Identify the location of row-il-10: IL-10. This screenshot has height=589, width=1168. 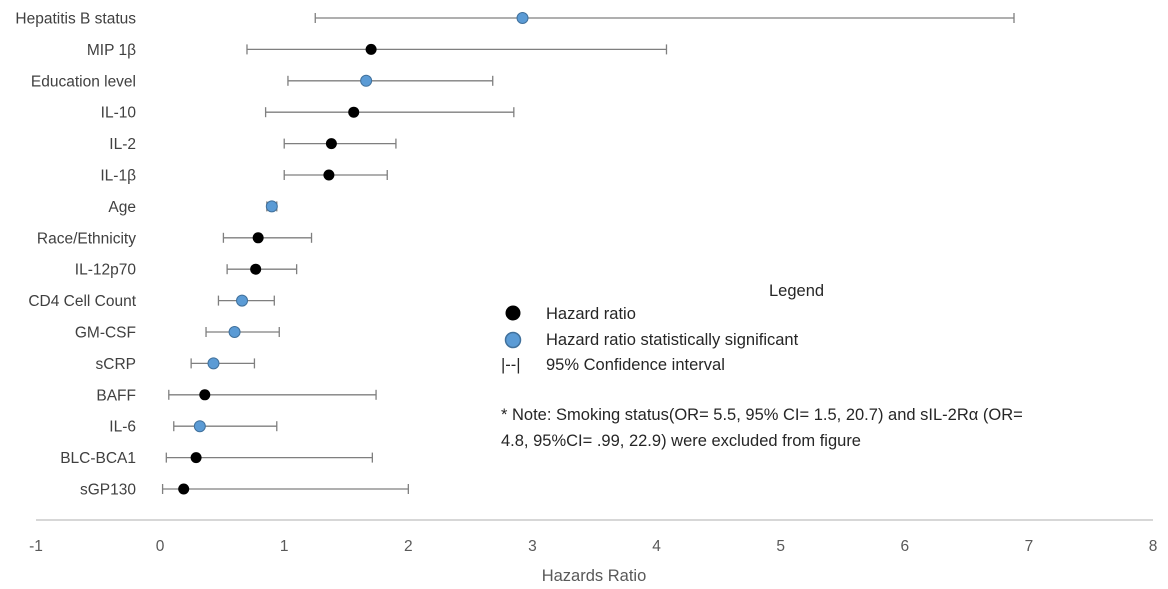
(308, 113).